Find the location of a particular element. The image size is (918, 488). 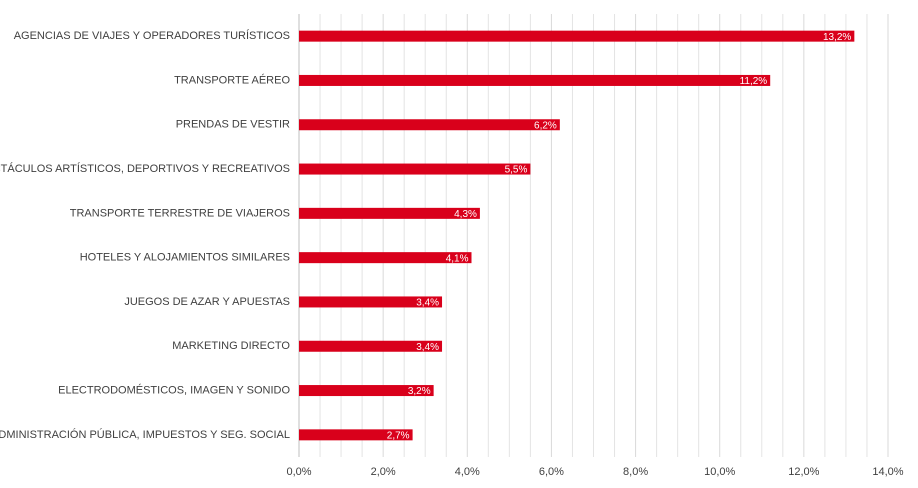

x-tick-label: 2,0% is located at coordinates (383, 472).